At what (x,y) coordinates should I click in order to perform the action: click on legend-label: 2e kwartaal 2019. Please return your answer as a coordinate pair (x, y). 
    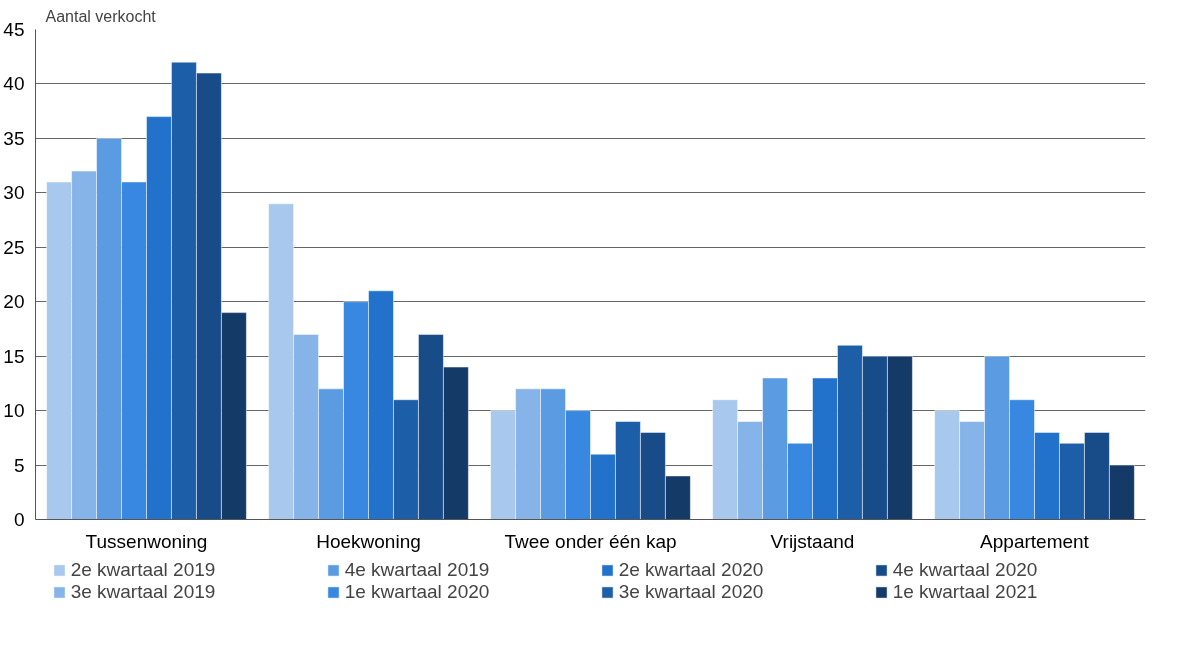
    Looking at the image, I should click on (143, 570).